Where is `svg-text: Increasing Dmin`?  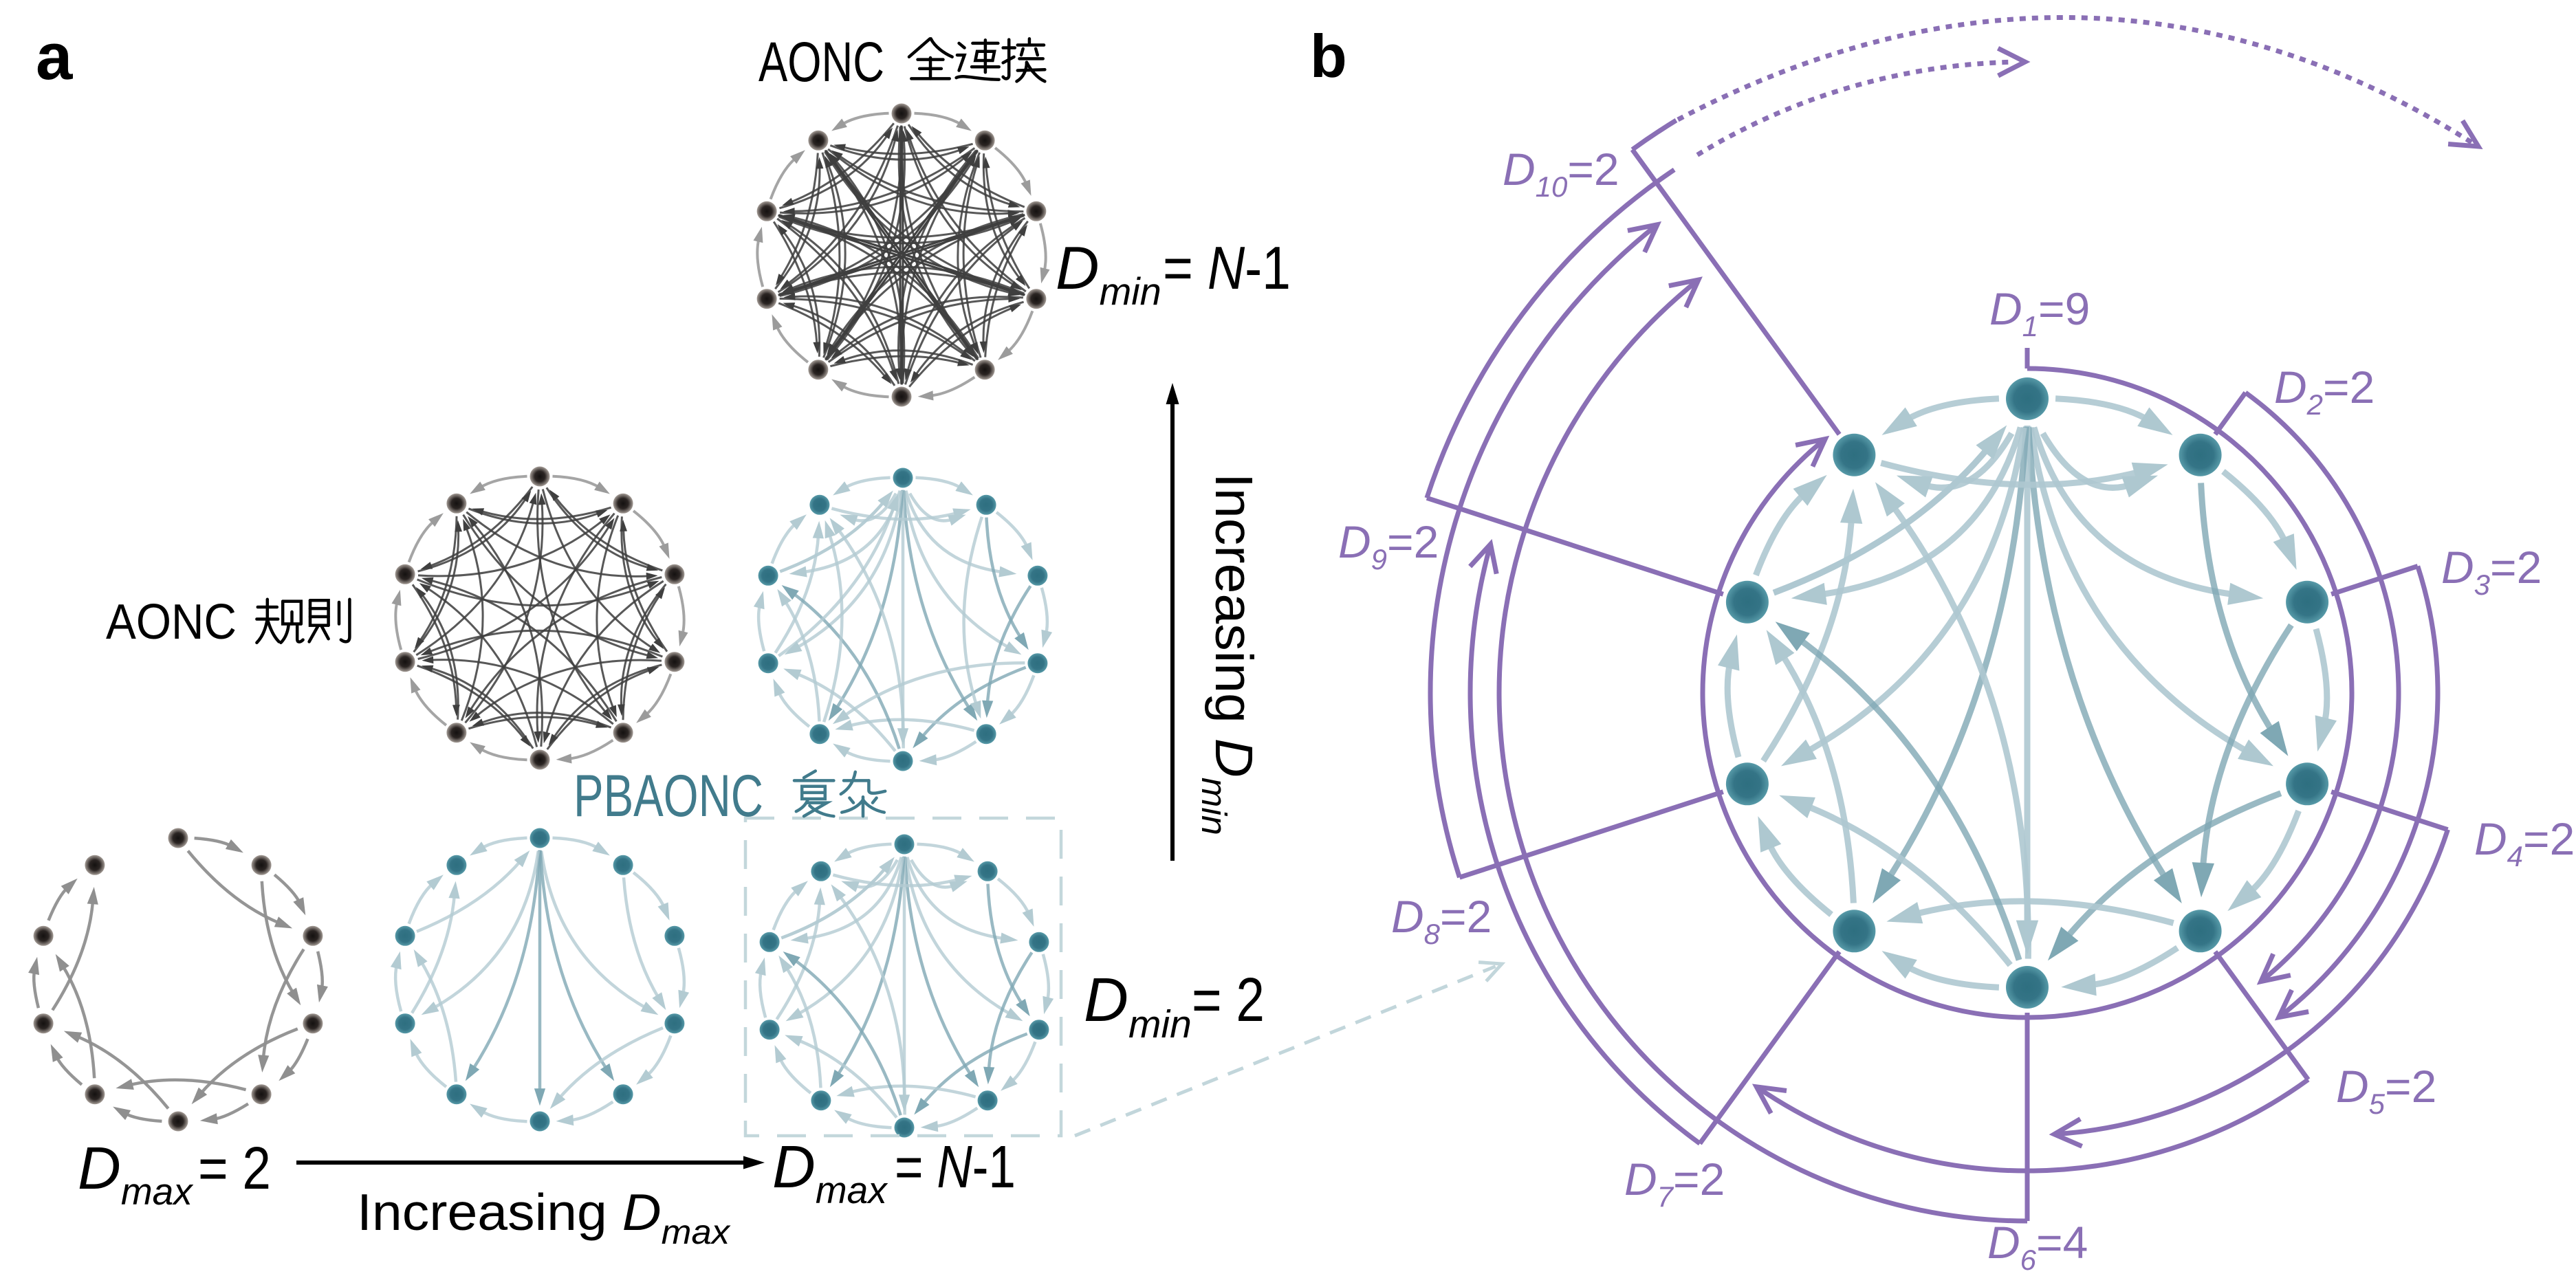
svg-text: Increasing Dmin is located at coordinates (1228, 654).